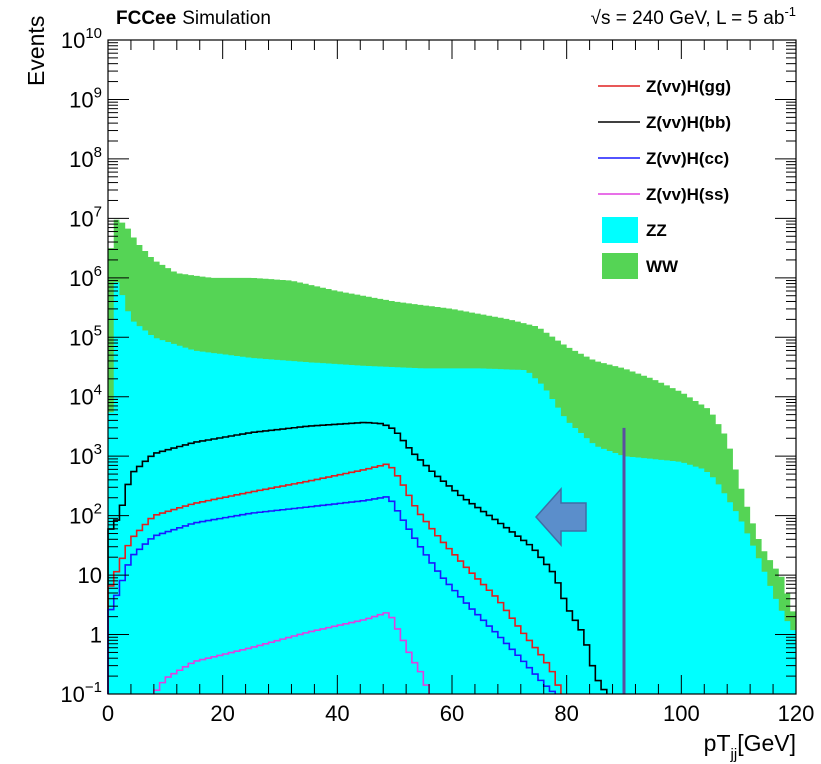 The width and height of the screenshot is (821, 764). Describe the element at coordinates (687, 194) in the screenshot. I see `legend-label-3: Z(vv)H(ss)` at that location.